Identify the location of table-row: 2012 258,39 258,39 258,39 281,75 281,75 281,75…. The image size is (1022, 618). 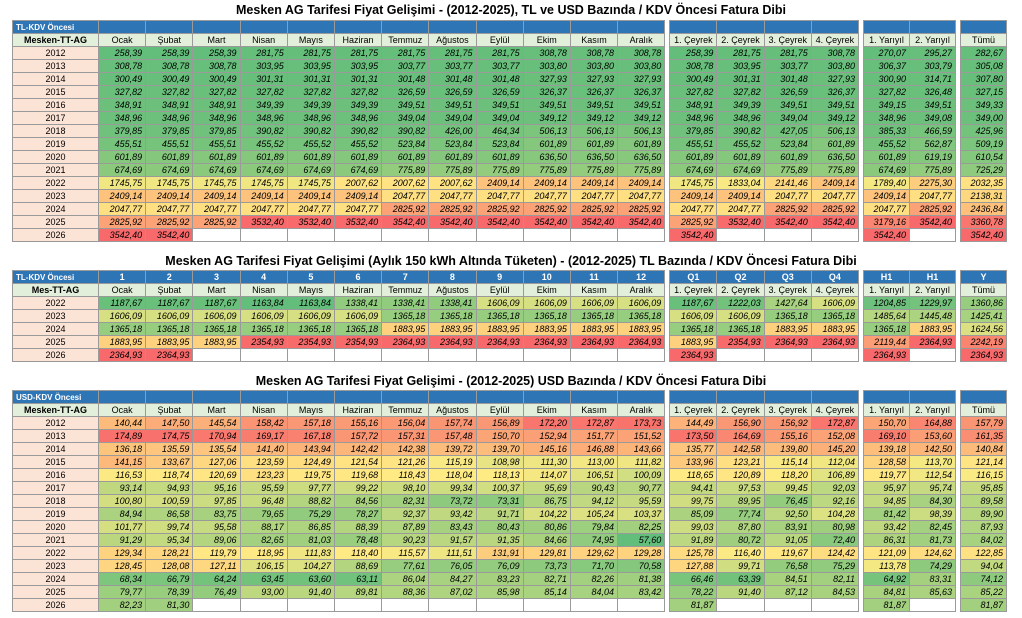
(509, 53).